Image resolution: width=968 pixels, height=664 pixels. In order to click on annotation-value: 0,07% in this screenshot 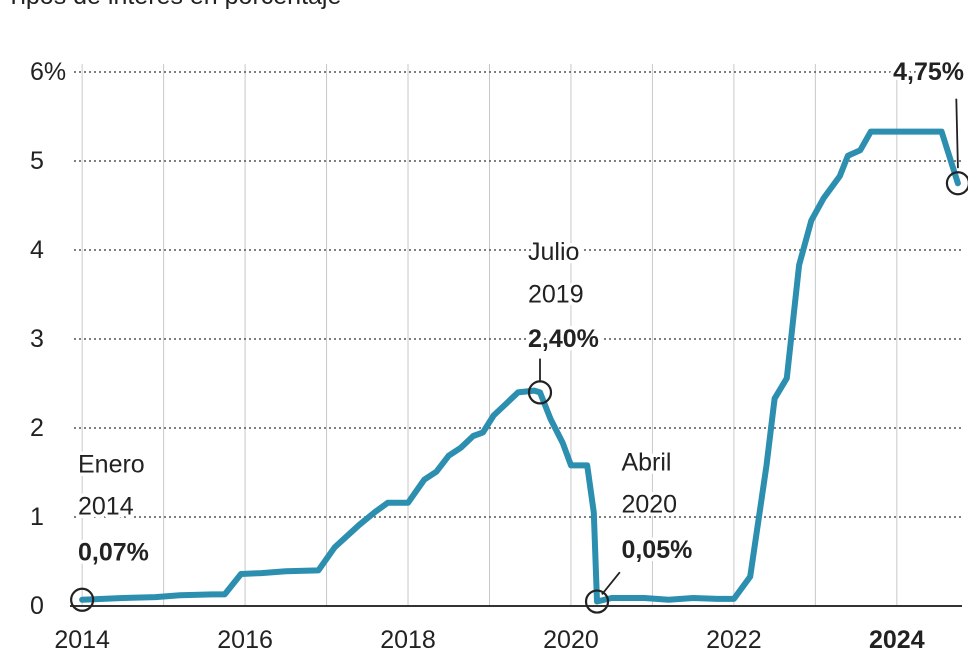, I will do `click(113, 553)`.